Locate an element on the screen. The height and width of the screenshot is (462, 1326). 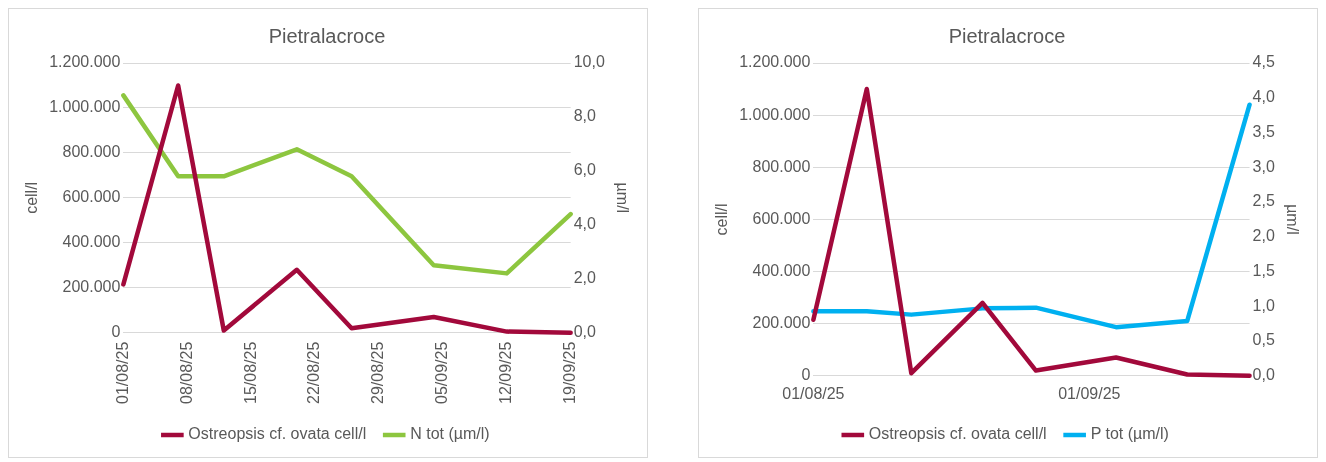
y2-tick-label: 6,0 is located at coordinates (584, 170).